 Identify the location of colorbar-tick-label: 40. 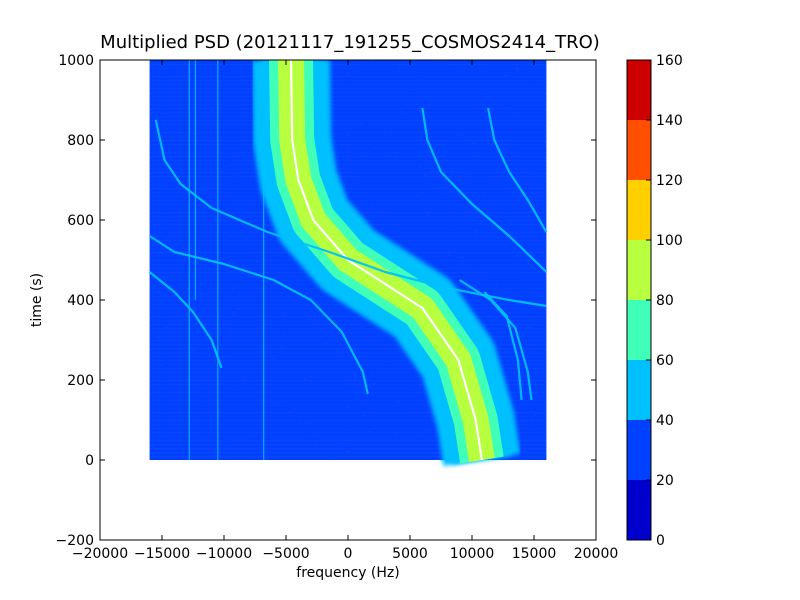
(665, 421).